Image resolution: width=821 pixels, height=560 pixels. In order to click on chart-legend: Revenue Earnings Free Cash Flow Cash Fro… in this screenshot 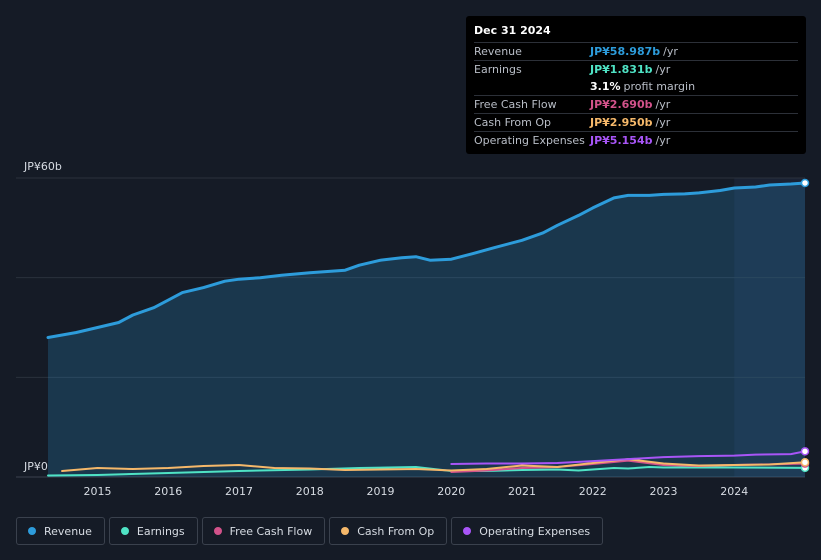, I will do `click(311, 532)`.